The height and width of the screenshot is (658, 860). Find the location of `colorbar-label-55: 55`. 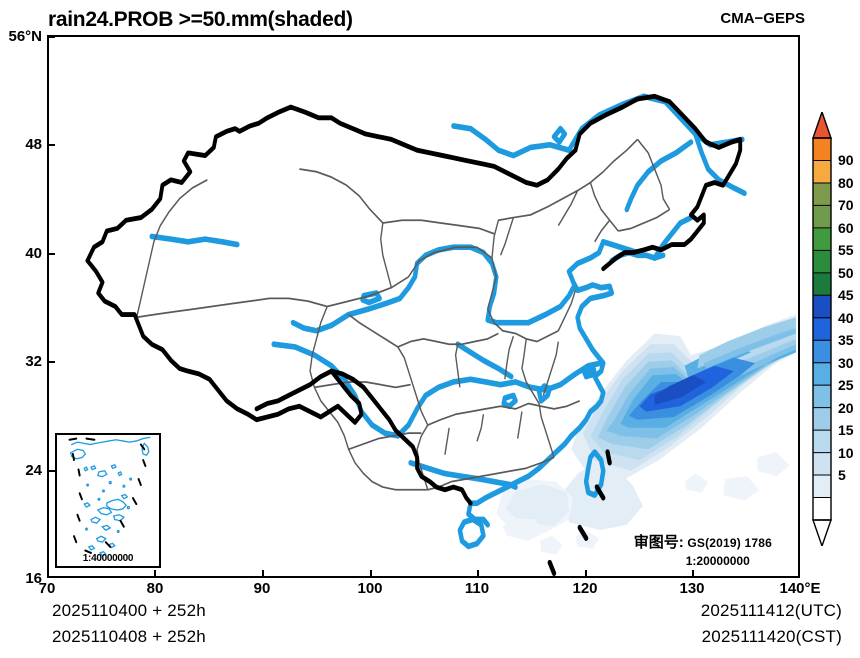

colorbar-label-55: 55 is located at coordinates (846, 250).